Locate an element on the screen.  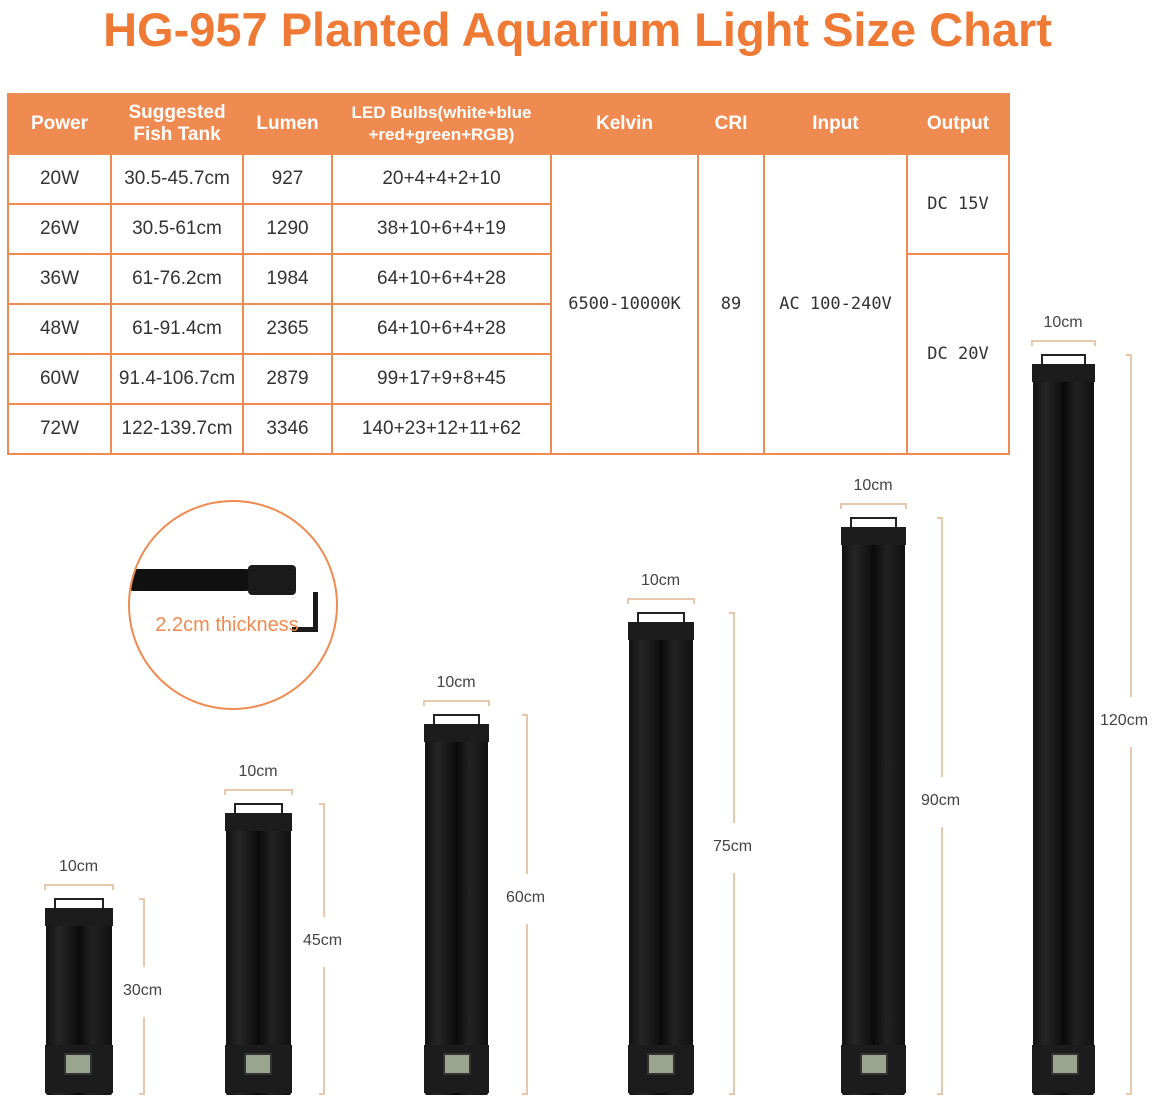
table-cell: 140+23+12+11+62 is located at coordinates (441, 429).